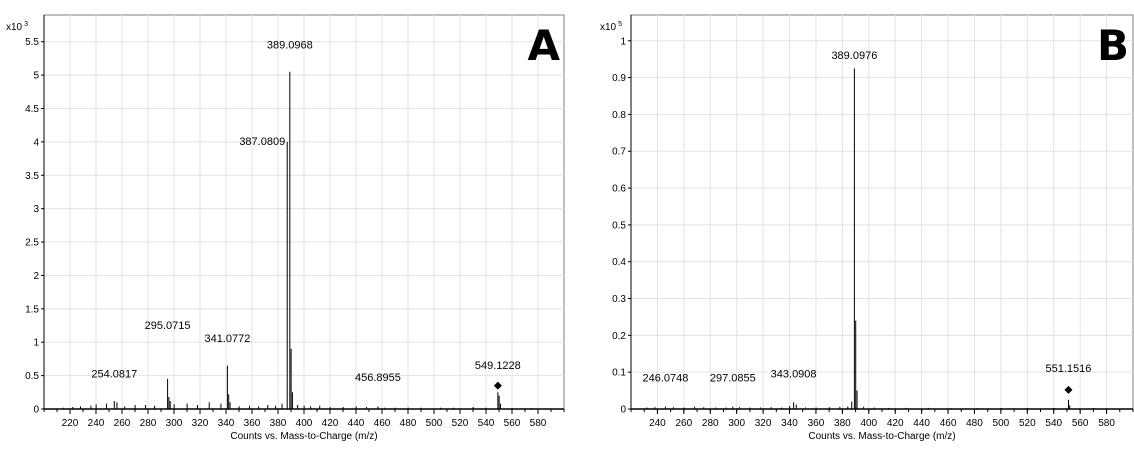 The image size is (1134, 450). I want to click on y-tick-label: 0.9, so click(619, 78).